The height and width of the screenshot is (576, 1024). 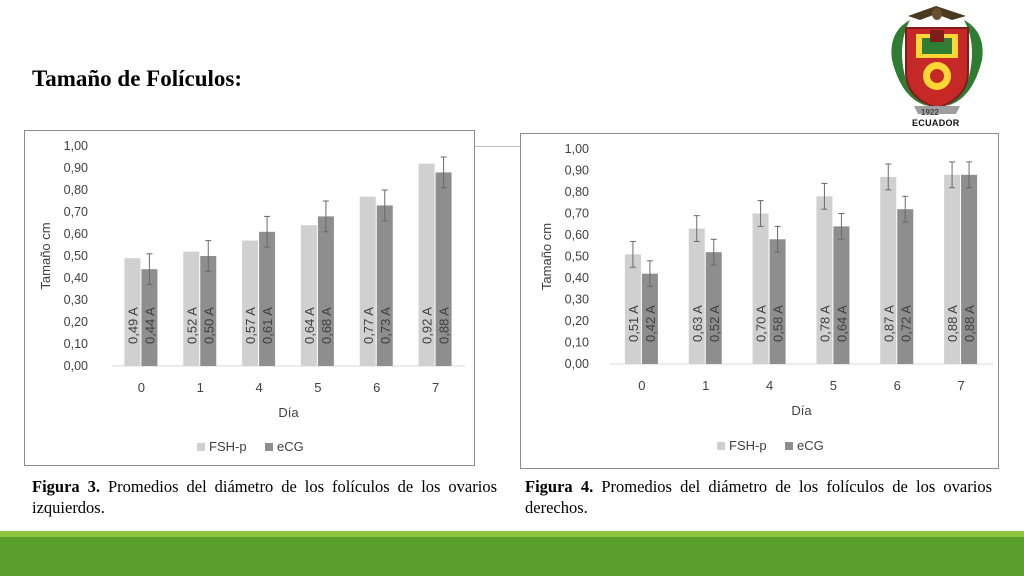 I want to click on data-label: 0,78 A, so click(x=824, y=323).